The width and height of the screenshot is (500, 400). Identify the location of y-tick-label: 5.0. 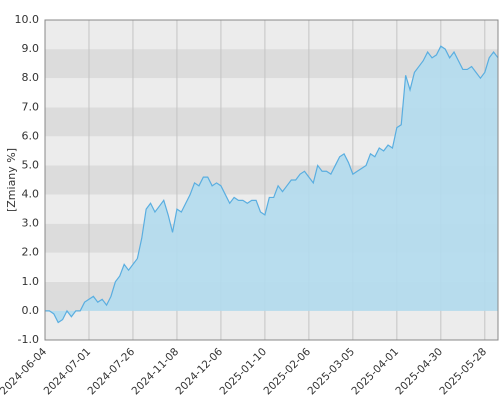
(31, 164).